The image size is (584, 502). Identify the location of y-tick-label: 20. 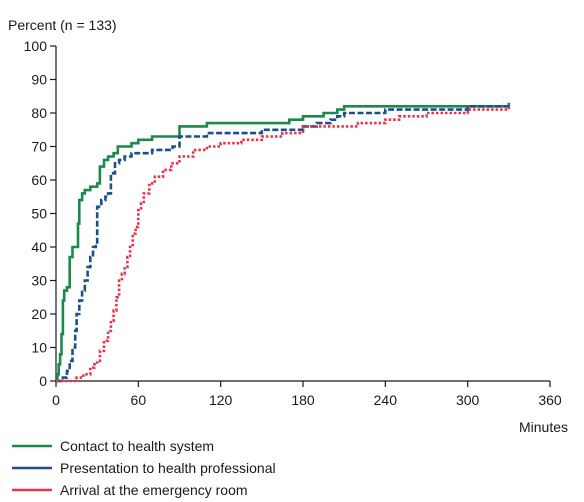
(39, 314).